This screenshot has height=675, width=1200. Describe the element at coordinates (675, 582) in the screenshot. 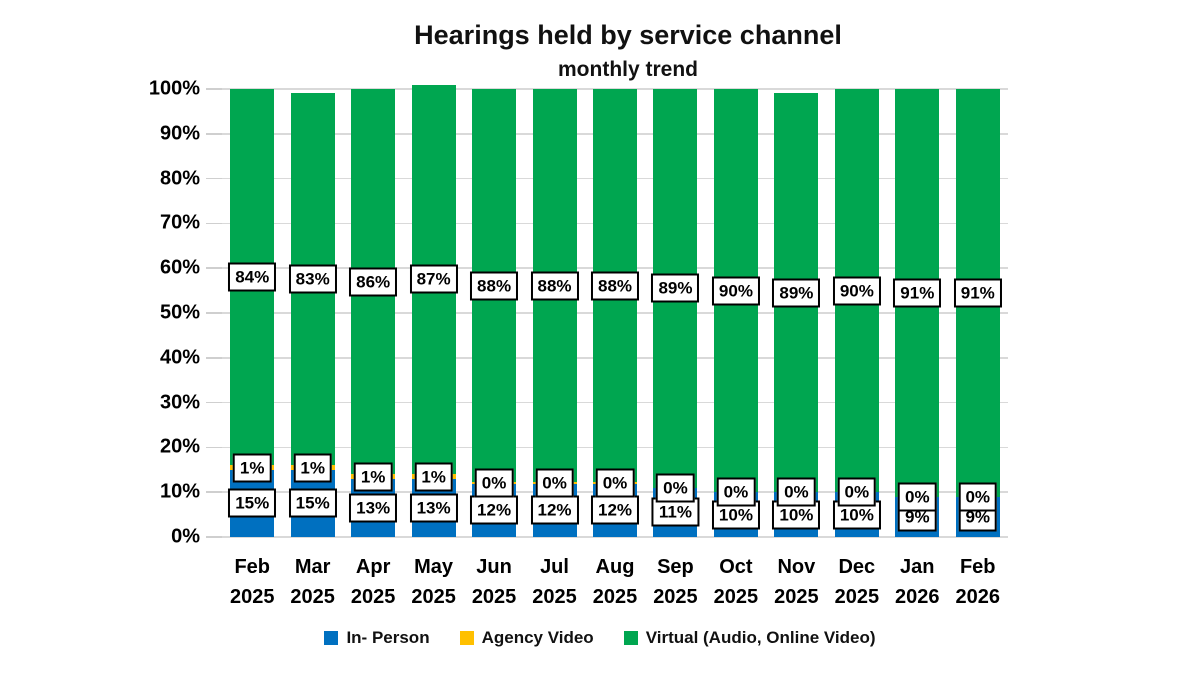

I see `x-axis-label-sep-2025: Sep 2025` at that location.